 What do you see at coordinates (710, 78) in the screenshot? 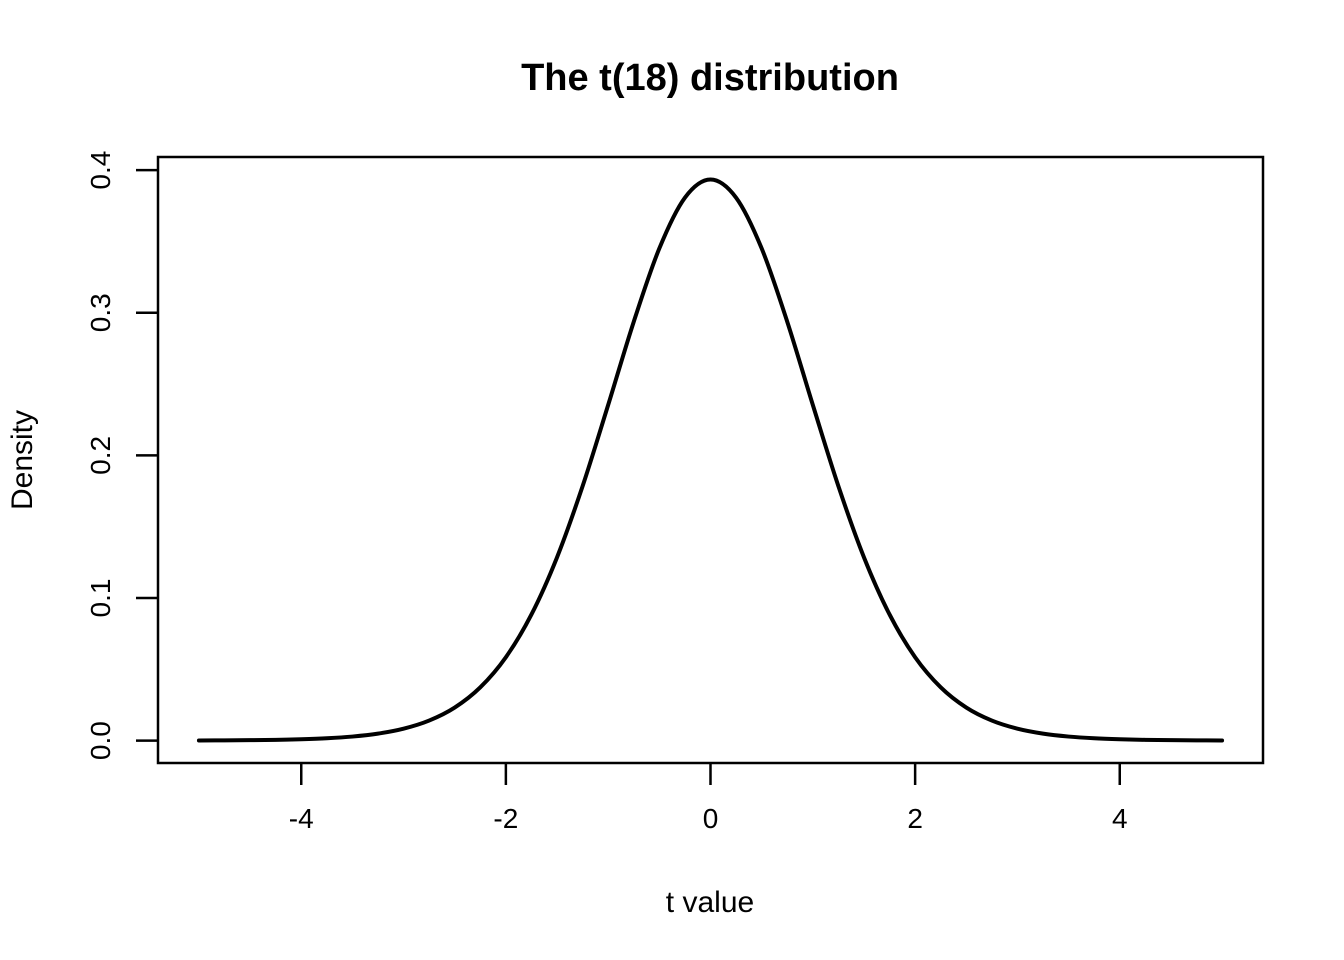
I see `chart-title: The t(18) distribution` at bounding box center [710, 78].